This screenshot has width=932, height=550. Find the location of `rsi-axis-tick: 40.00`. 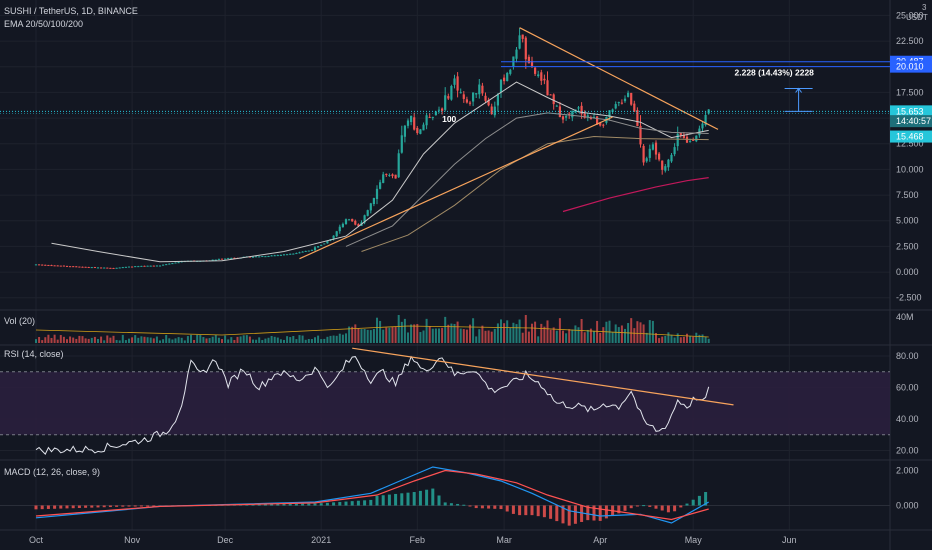

rsi-axis-tick: 40.00 is located at coordinates (907, 419).